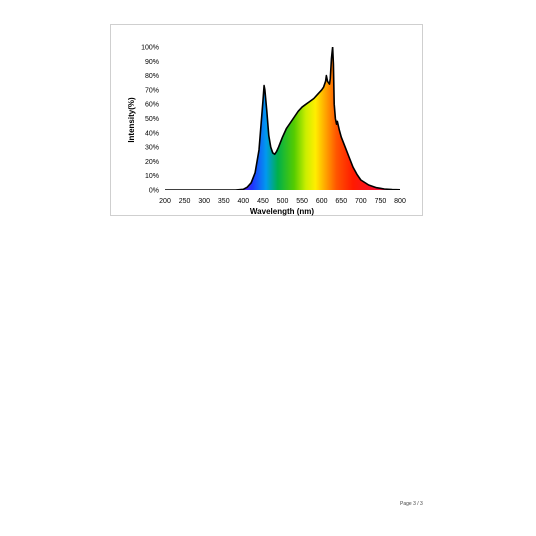 This screenshot has height=536, width=536. I want to click on intensity-curve, so click(282, 118).